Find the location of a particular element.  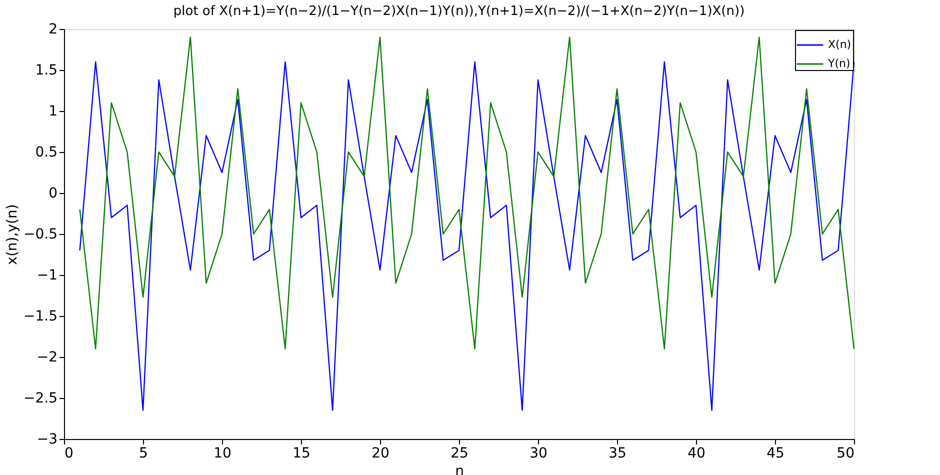

x-tick-label: 40 is located at coordinates (697, 454).